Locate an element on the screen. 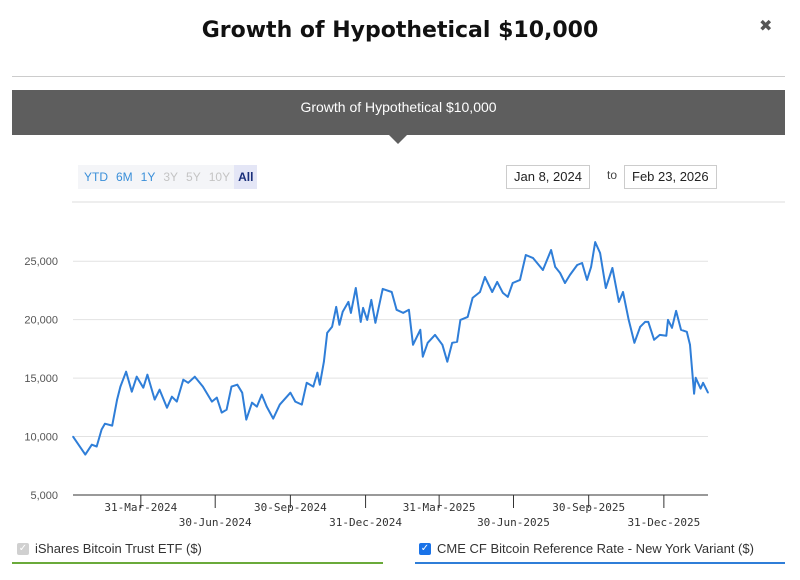  range-button-10y: 10Y is located at coordinates (219, 177).